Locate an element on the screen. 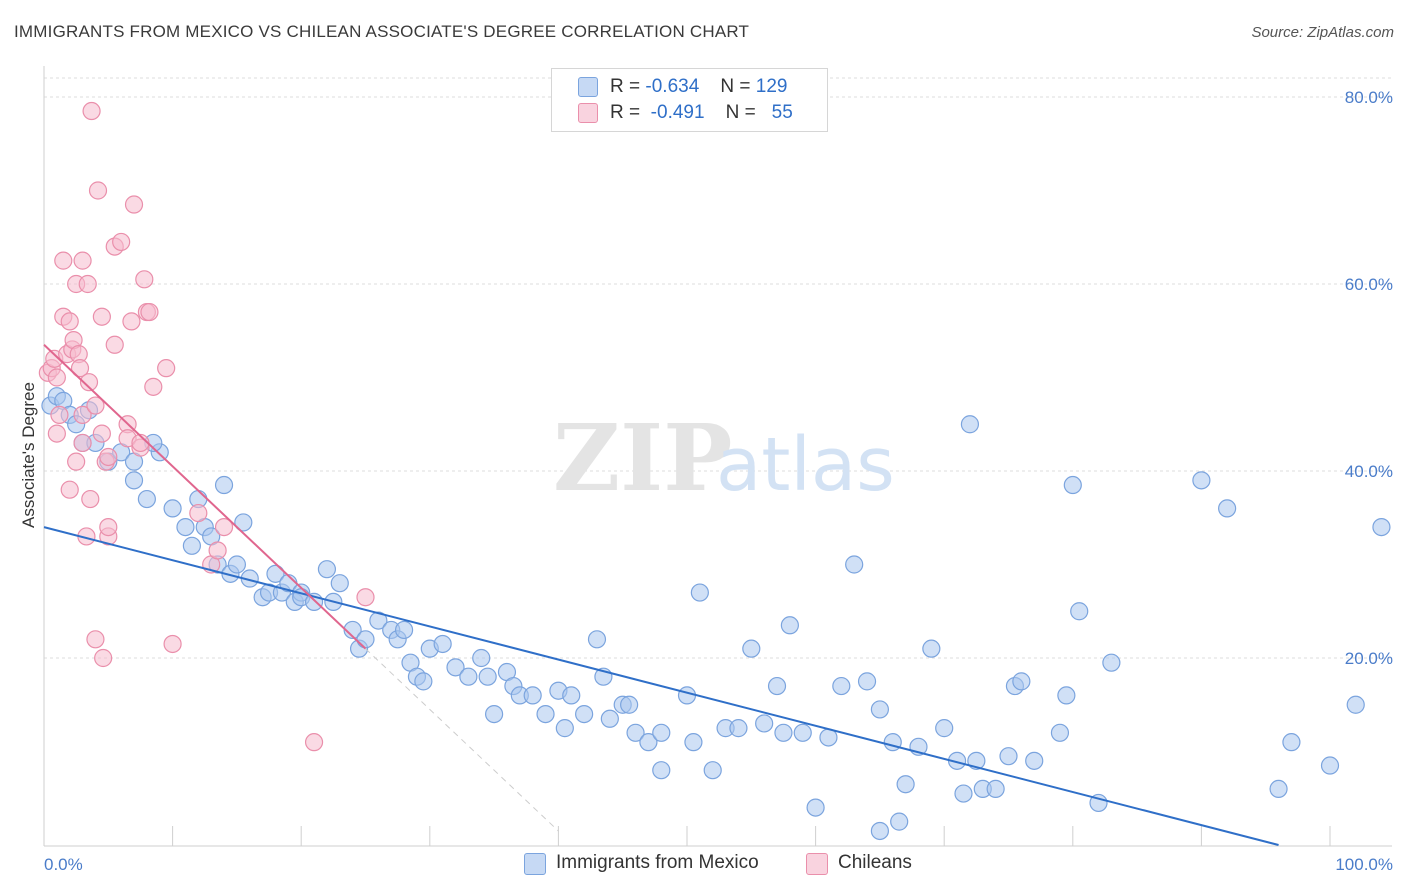 Image resolution: width=1406 pixels, height=892 pixels. legend-n-value-chileans: 55 is located at coordinates (782, 112).